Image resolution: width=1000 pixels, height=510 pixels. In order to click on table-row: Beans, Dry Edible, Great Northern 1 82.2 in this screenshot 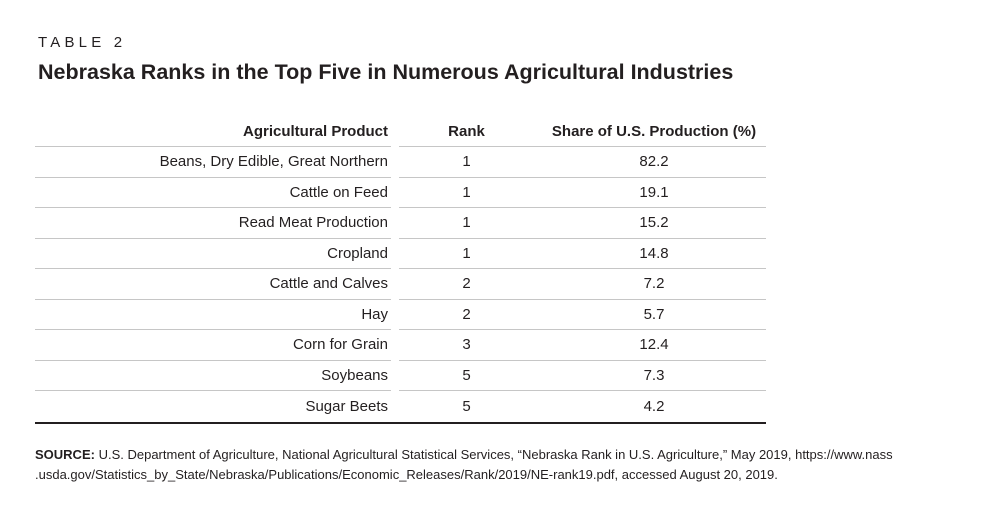, I will do `click(400, 162)`.